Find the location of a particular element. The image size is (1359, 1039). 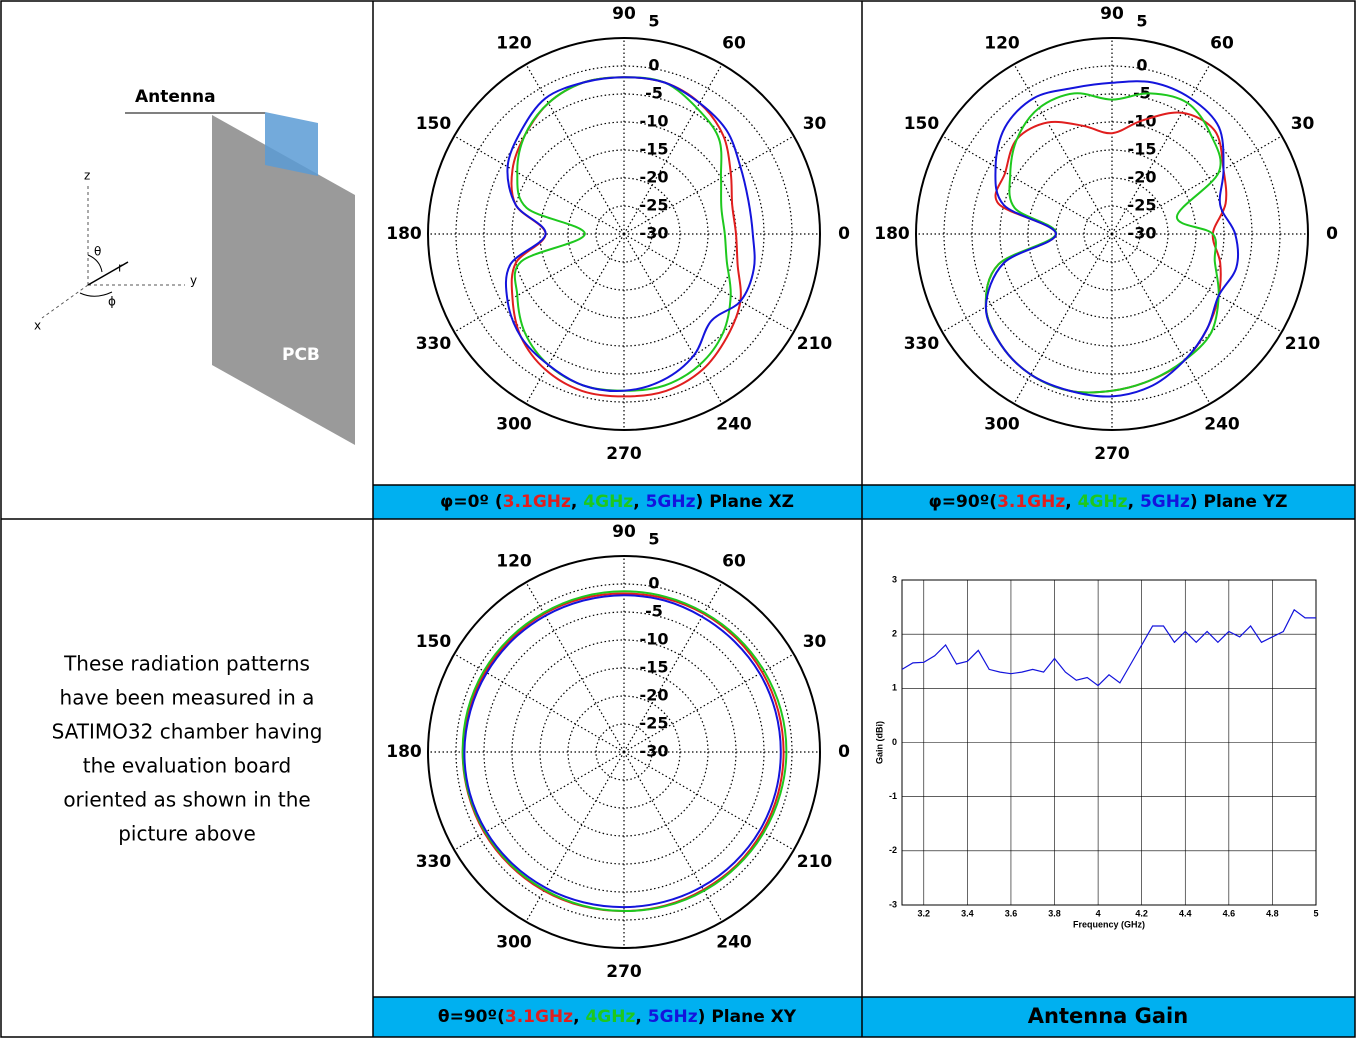

y-tick-label: 2 is located at coordinates (894, 634).